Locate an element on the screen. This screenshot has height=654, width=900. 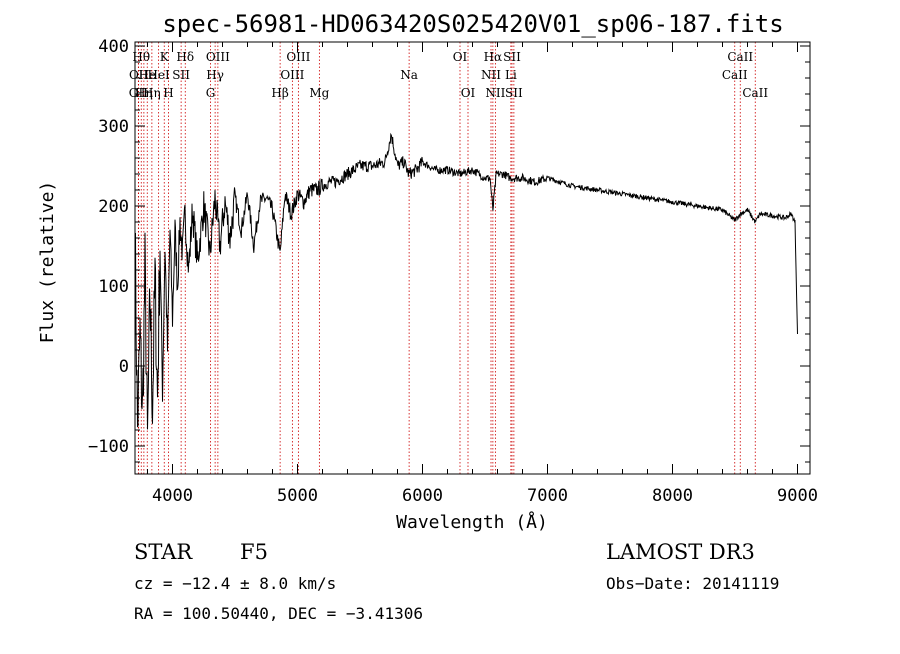
line-marker-label: He is located at coordinates (147, 75).